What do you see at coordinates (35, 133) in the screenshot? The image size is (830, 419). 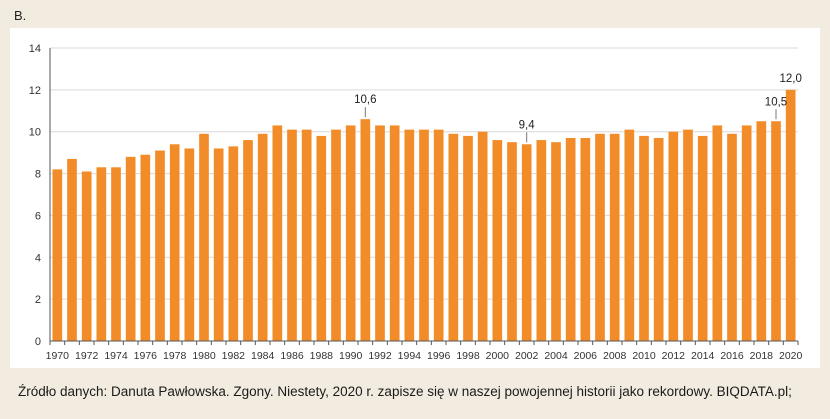 I see `y-tick-label: 10` at bounding box center [35, 133].